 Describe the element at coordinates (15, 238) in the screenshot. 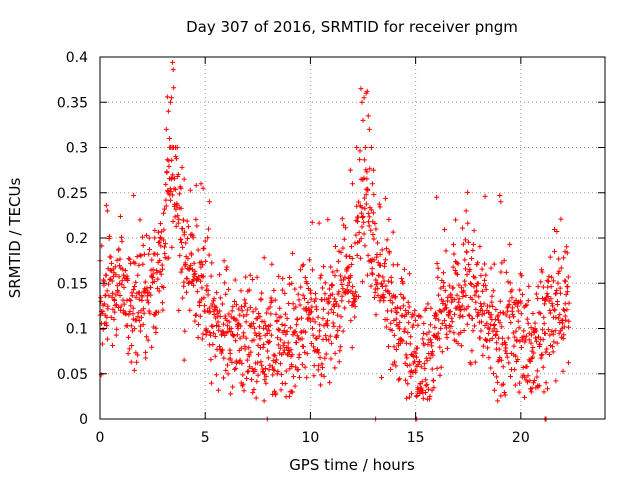

I see `y-axis-label: SRMTID / TECUs` at that location.